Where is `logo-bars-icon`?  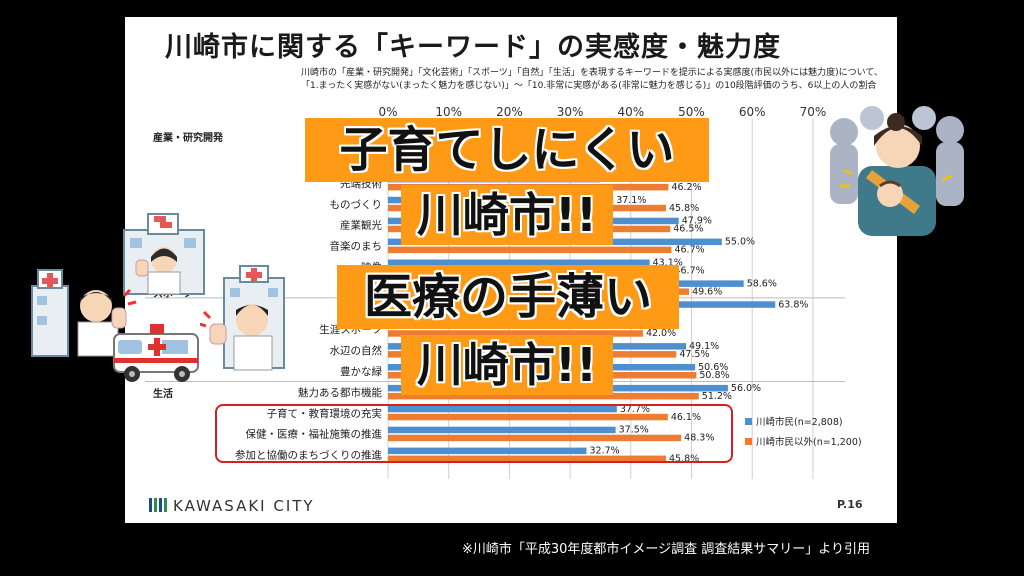
logo-bars-icon is located at coordinates (158, 505).